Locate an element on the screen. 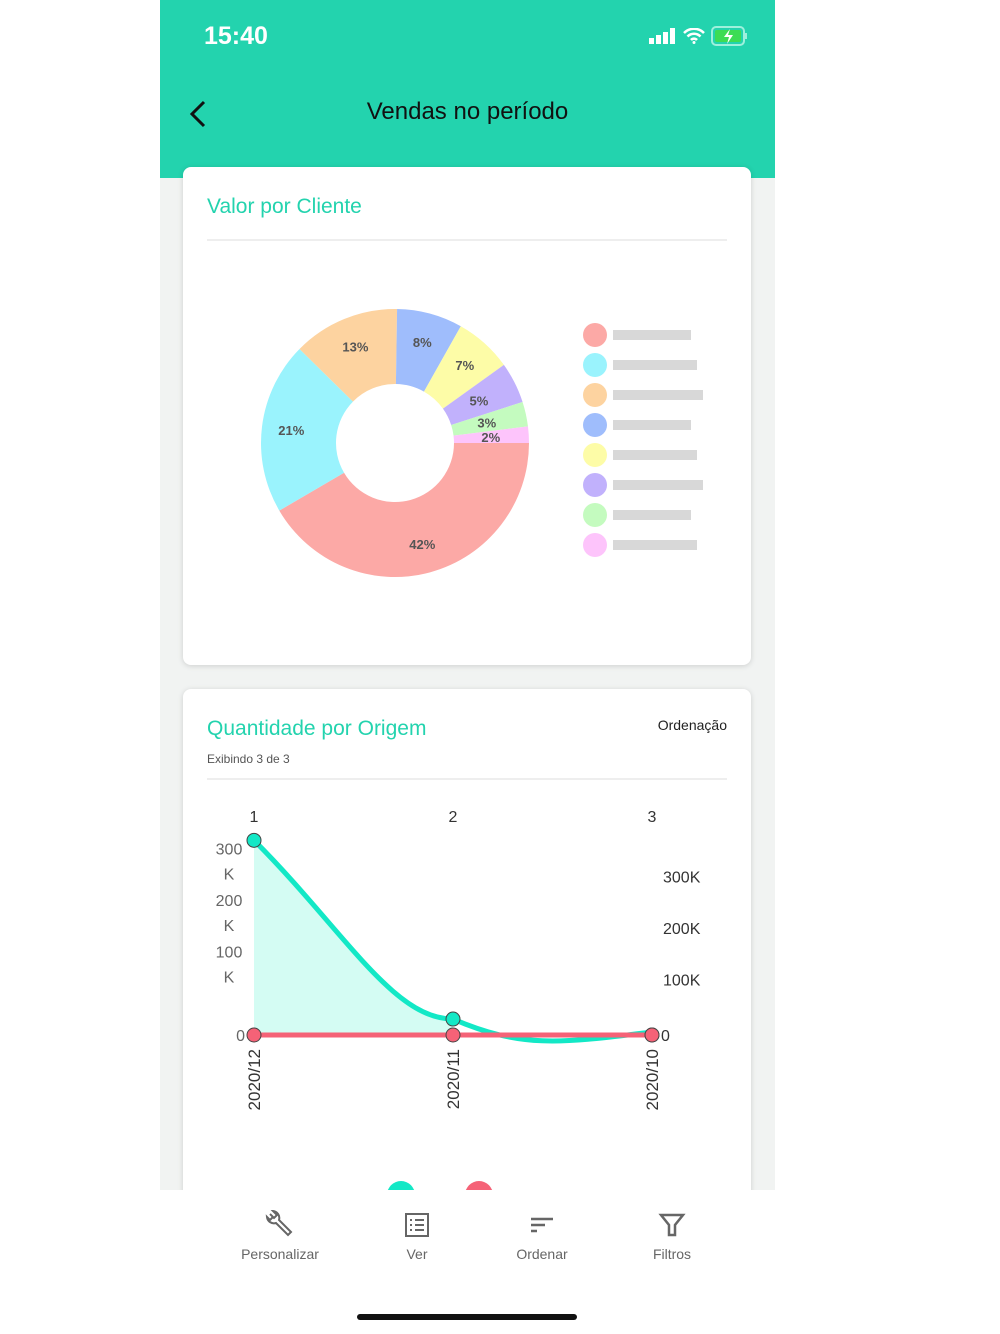  x-axis-label: 2020/12 is located at coordinates (254, 1079).